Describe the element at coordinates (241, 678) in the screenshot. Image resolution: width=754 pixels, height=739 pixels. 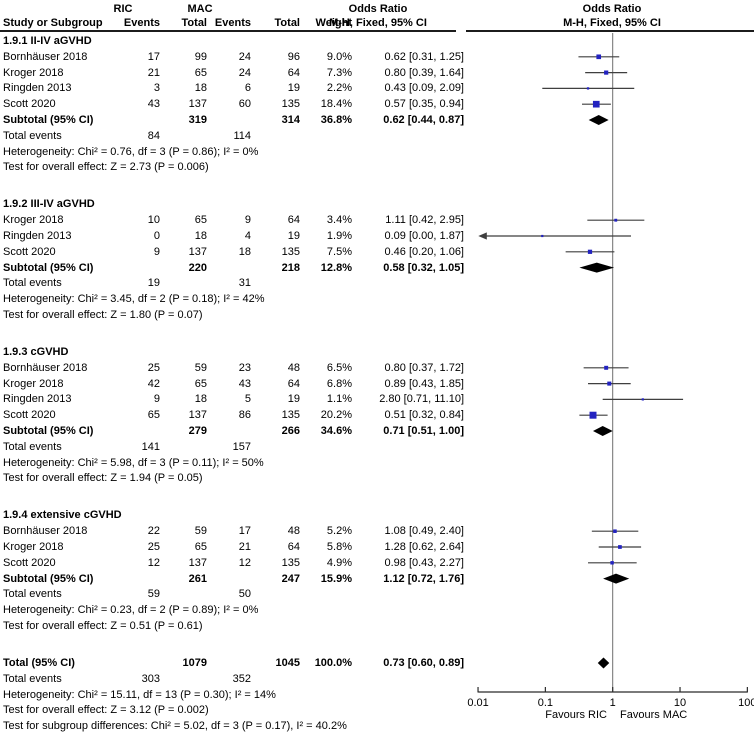
I see `mac-events: 352` at that location.